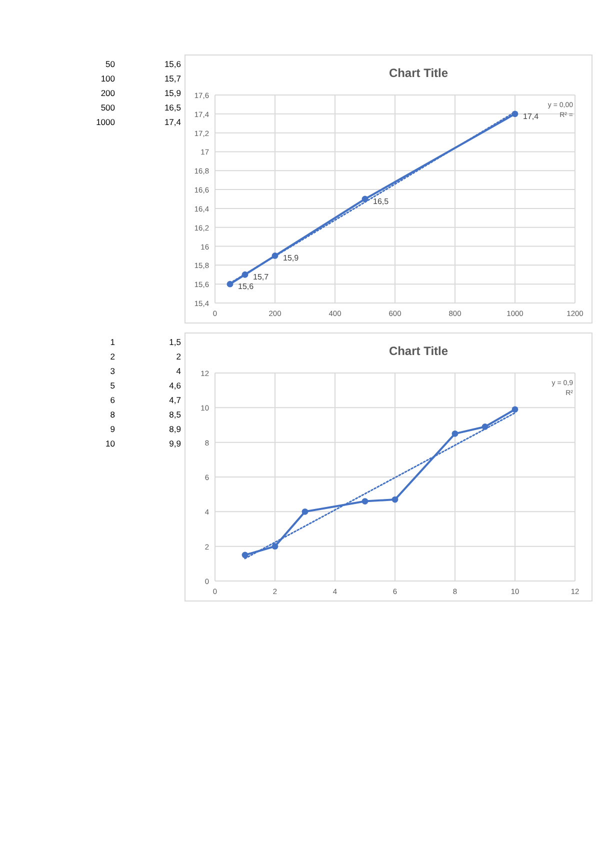 The width and height of the screenshot is (599, 848). What do you see at coordinates (173, 64) in the screenshot?
I see `text: 15,6` at bounding box center [173, 64].